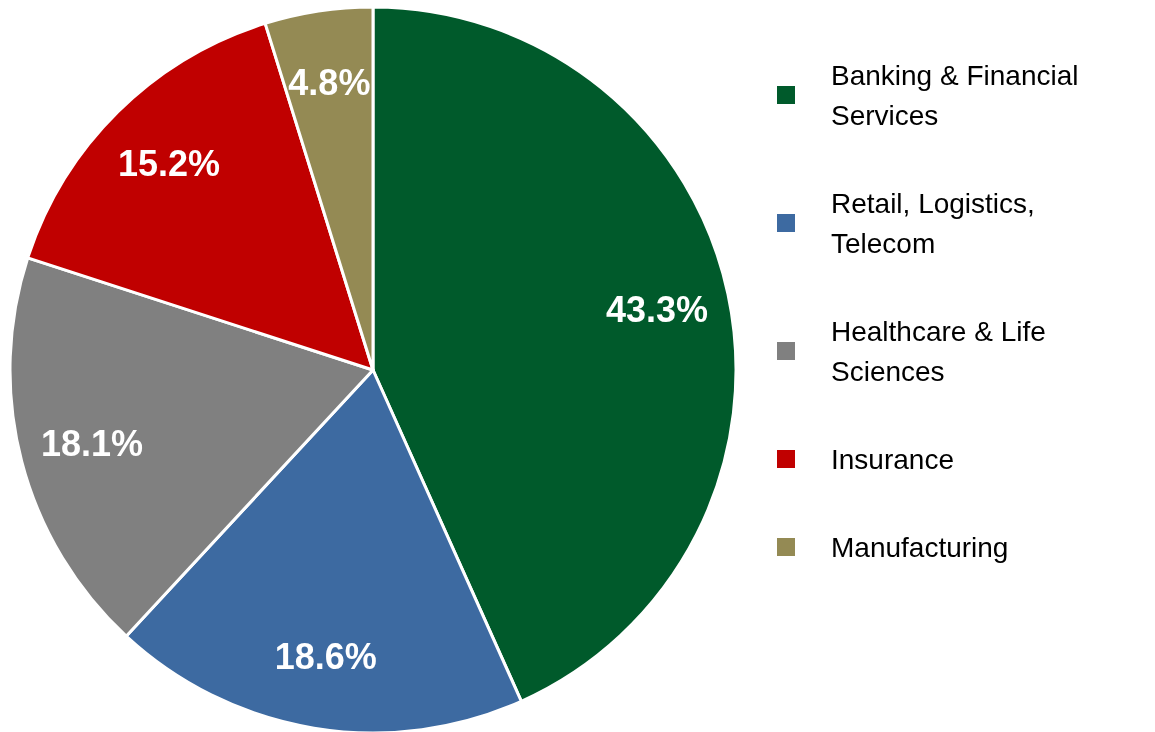 The height and width of the screenshot is (732, 1155). Describe the element at coordinates (329, 83) in the screenshot. I see `data-label: 4.8%` at that location.